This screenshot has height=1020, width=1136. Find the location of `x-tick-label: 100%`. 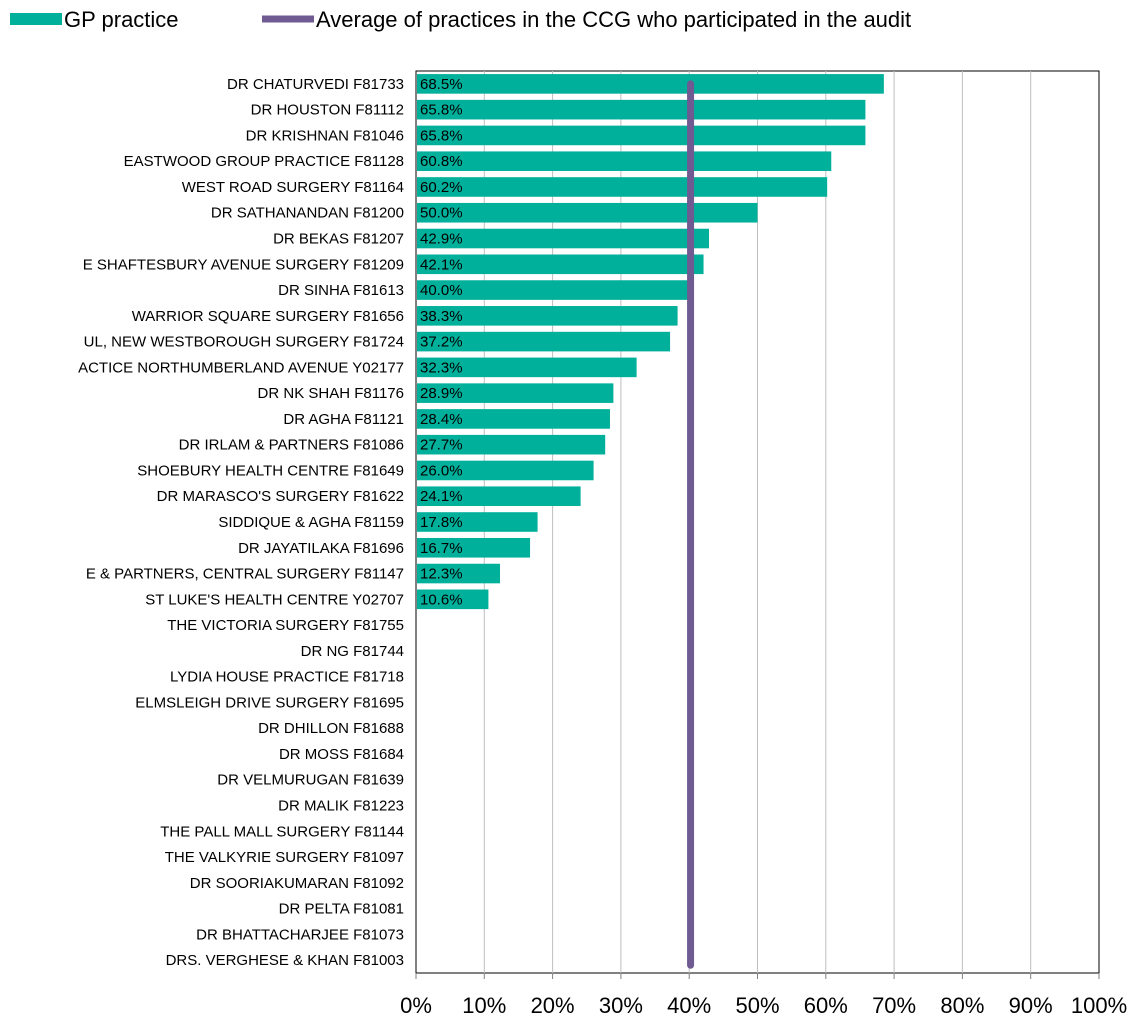

x-tick-label: 100% is located at coordinates (1099, 1005).